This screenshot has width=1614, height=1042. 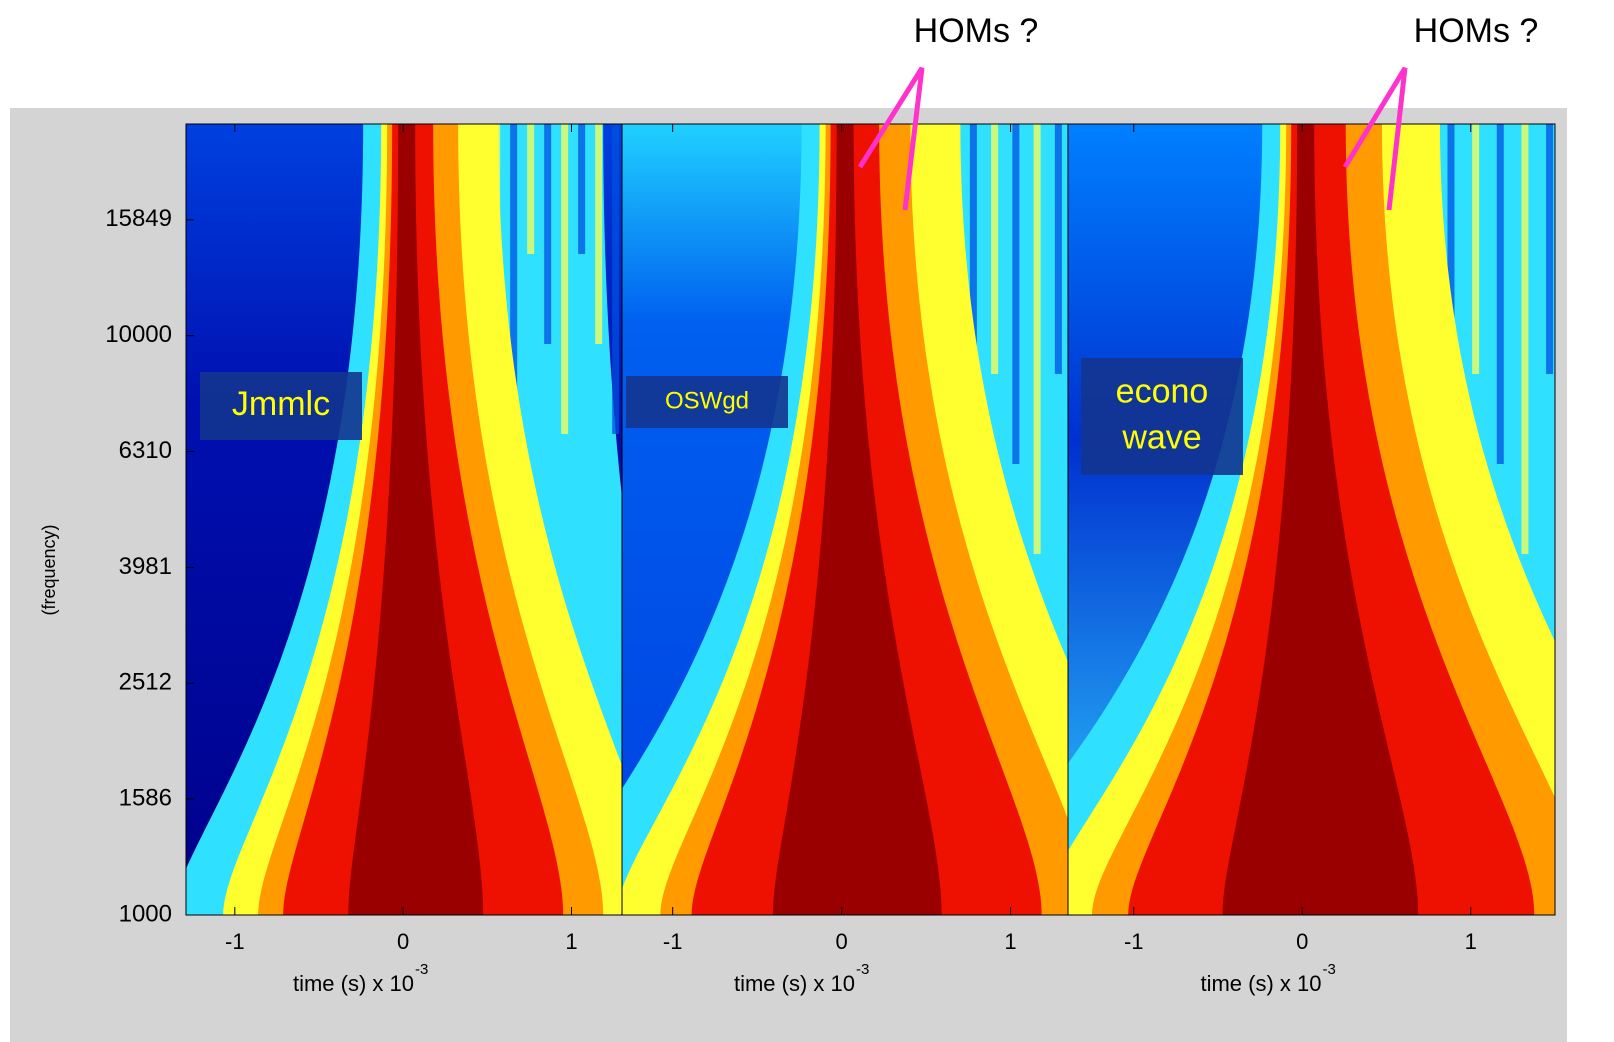 What do you see at coordinates (145, 682) in the screenshot?
I see `y-tick-label: 2512` at bounding box center [145, 682].